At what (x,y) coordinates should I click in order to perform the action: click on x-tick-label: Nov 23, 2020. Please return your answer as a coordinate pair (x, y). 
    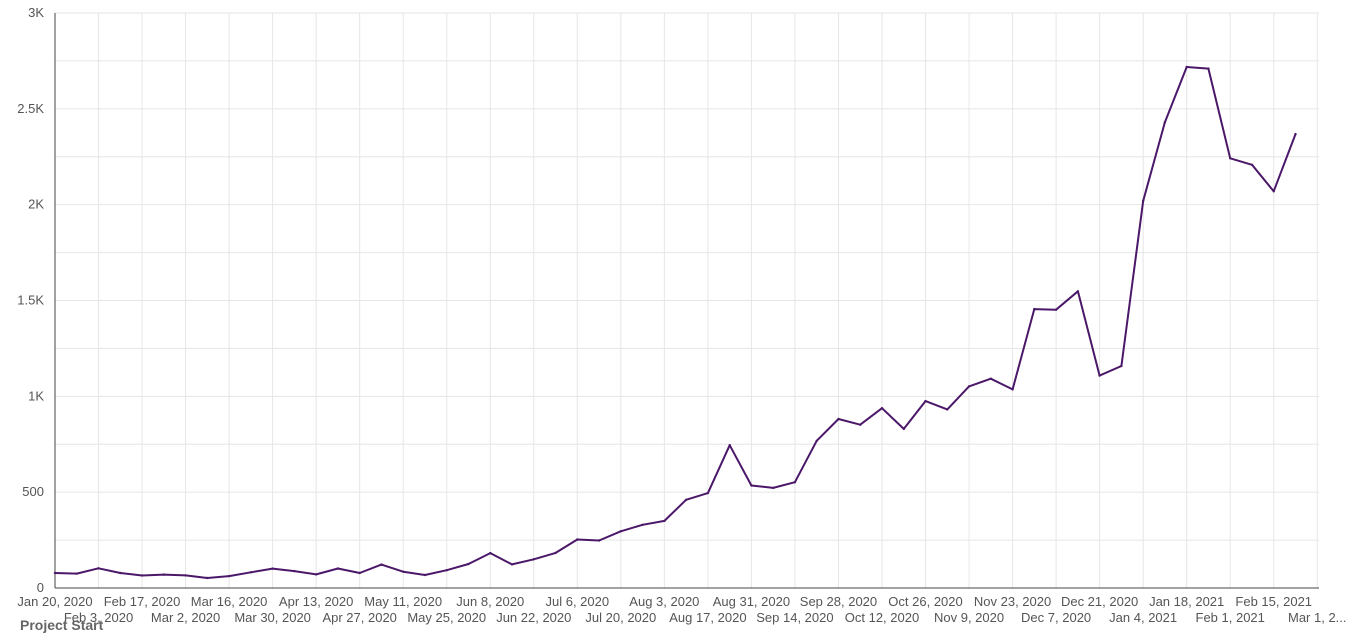
    Looking at the image, I should click on (1012, 601).